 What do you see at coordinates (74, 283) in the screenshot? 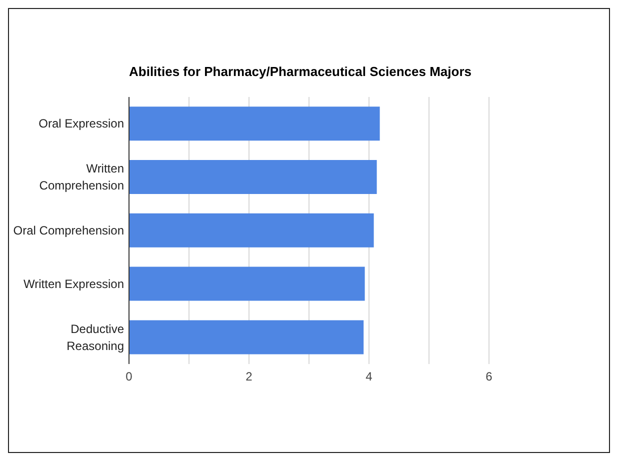
I see `y-tick-label: Written Expression` at bounding box center [74, 283].